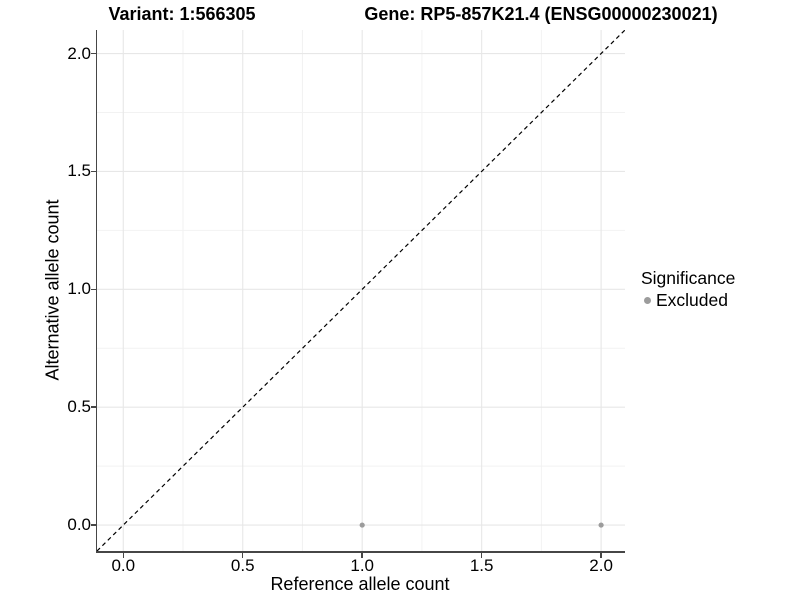  What do you see at coordinates (79, 171) in the screenshot?
I see `y-tick-label: 1.5` at bounding box center [79, 171].